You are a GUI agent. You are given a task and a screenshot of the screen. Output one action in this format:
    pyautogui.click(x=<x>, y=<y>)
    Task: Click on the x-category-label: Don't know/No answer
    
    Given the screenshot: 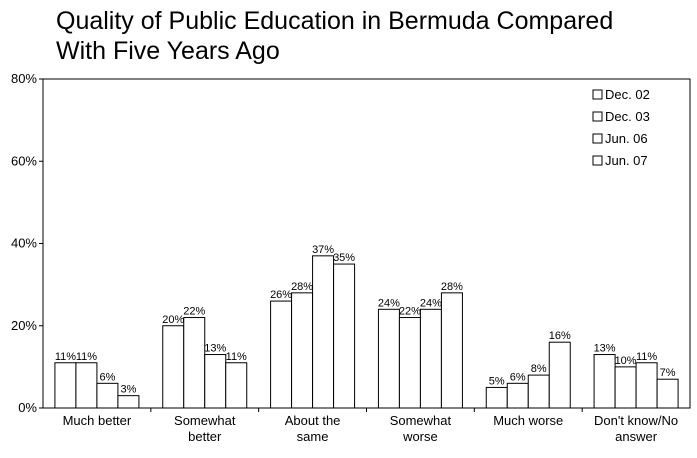 What is the action you would take?
    pyautogui.click(x=636, y=428)
    